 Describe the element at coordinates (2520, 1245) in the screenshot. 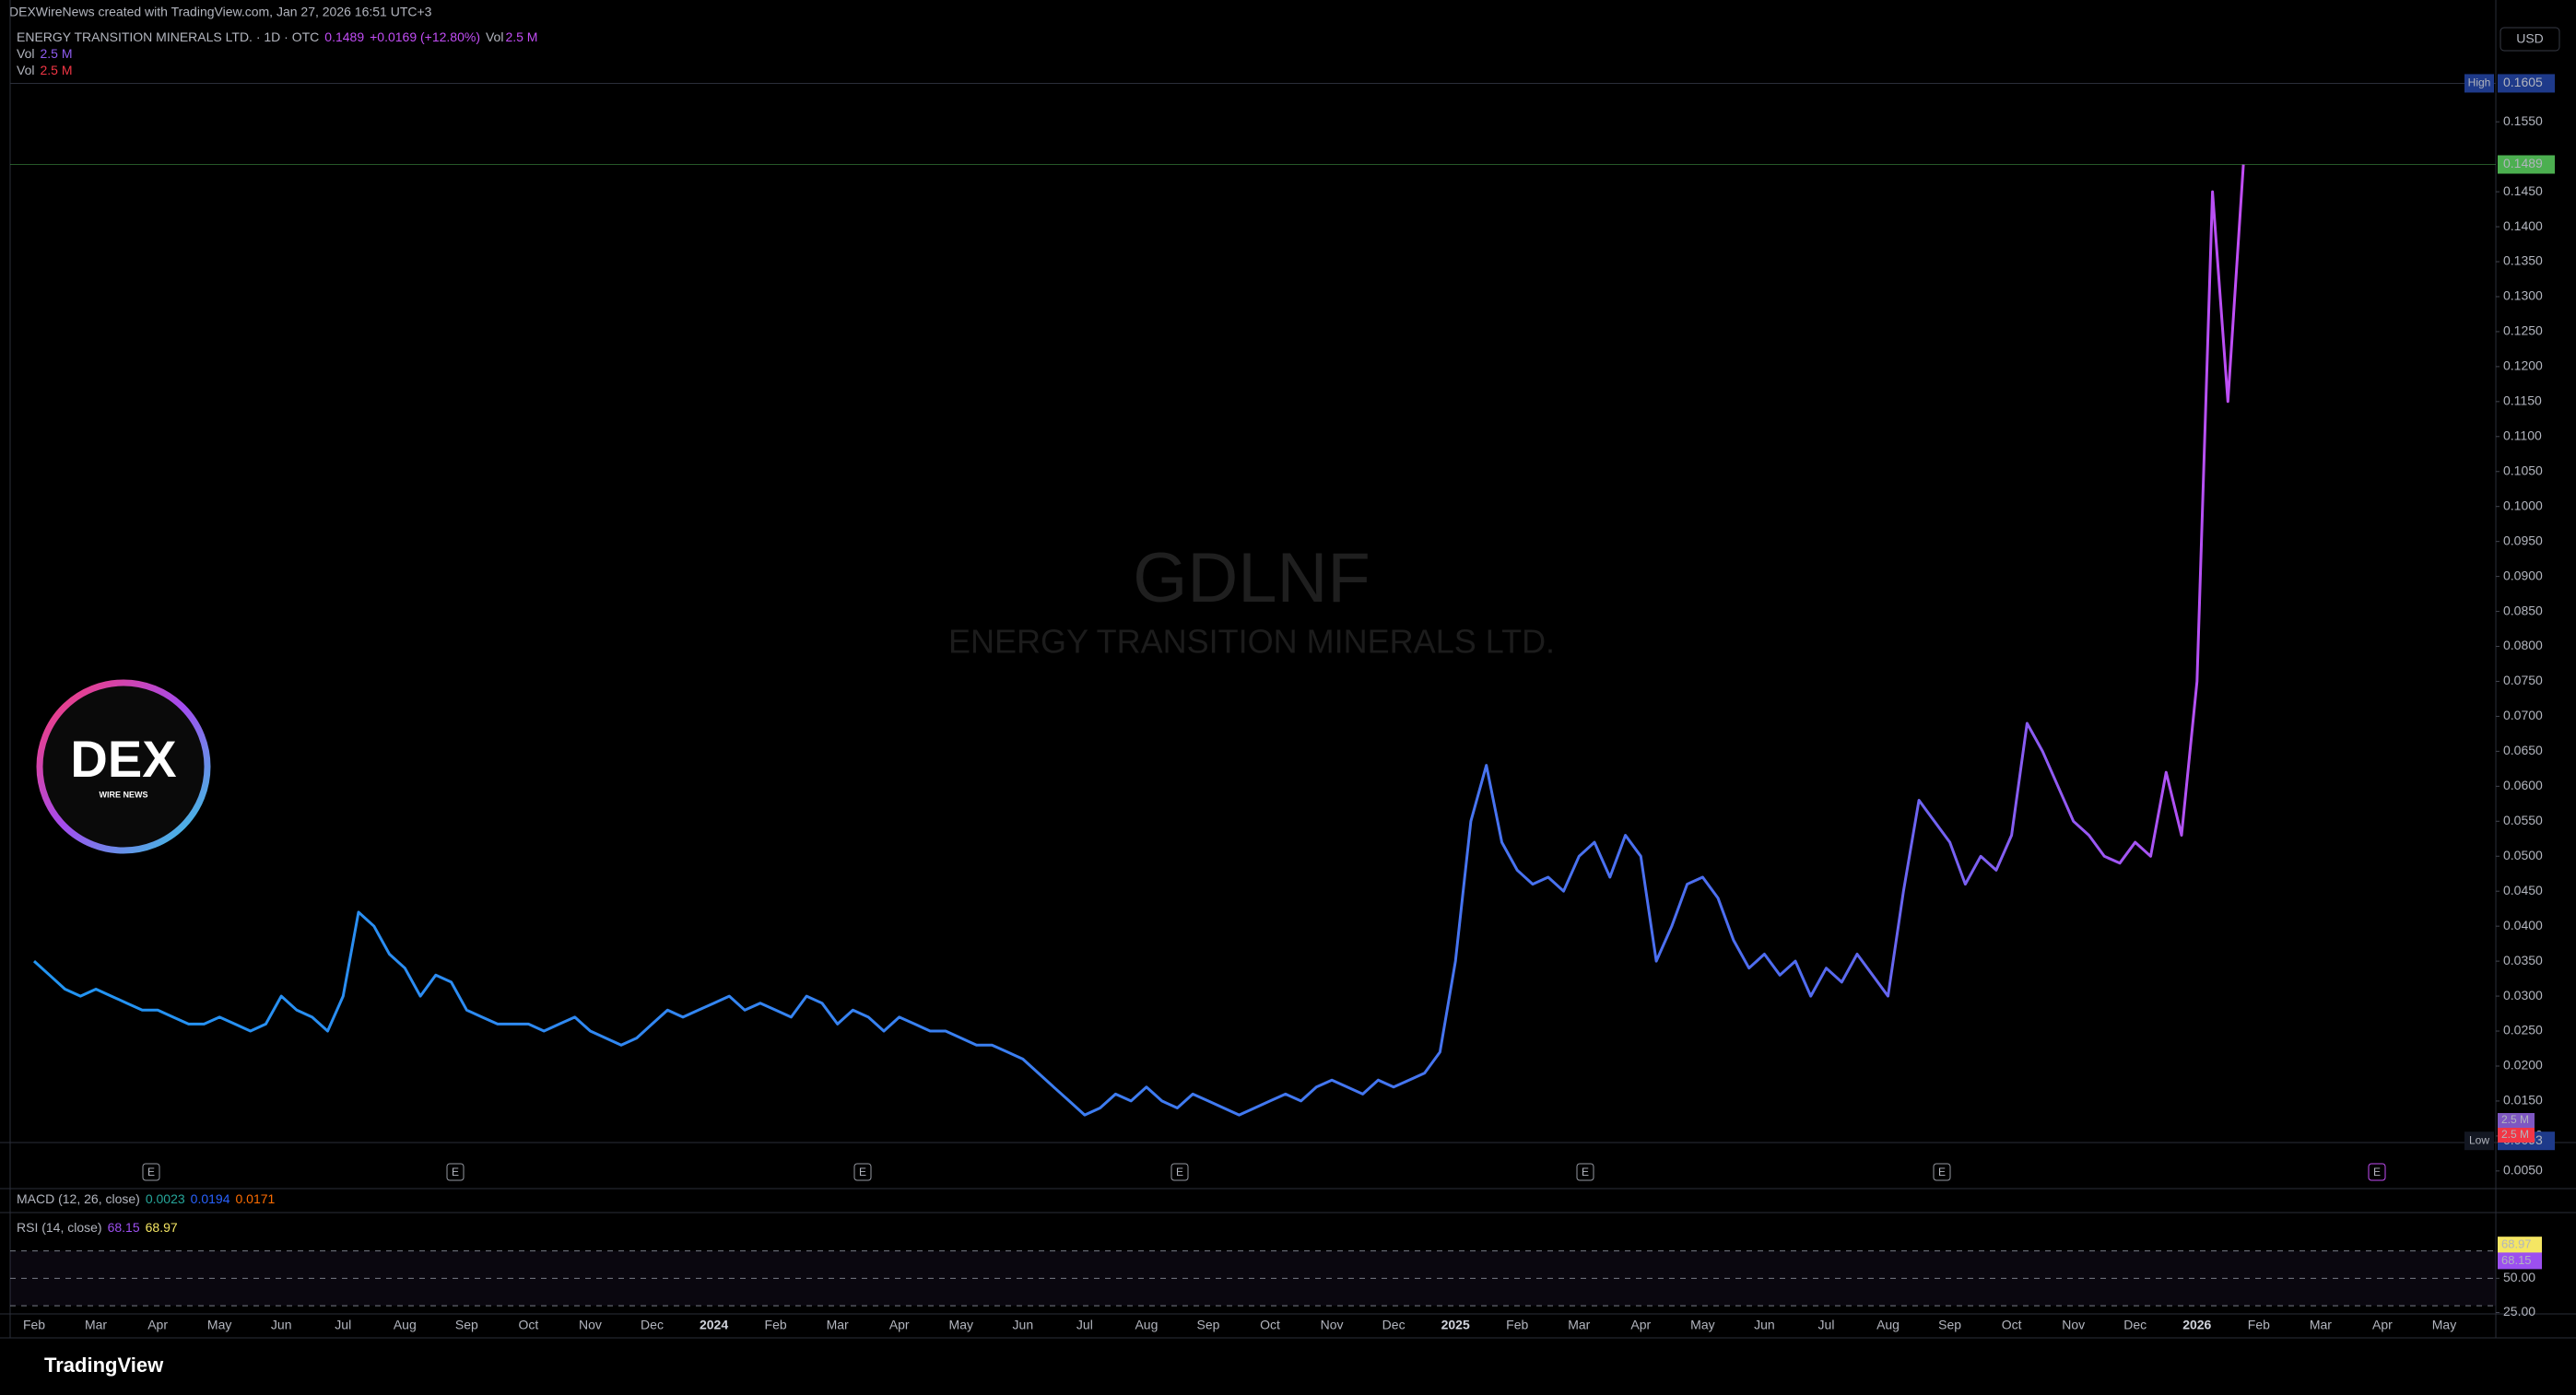

I see `rsi-badge` at that location.